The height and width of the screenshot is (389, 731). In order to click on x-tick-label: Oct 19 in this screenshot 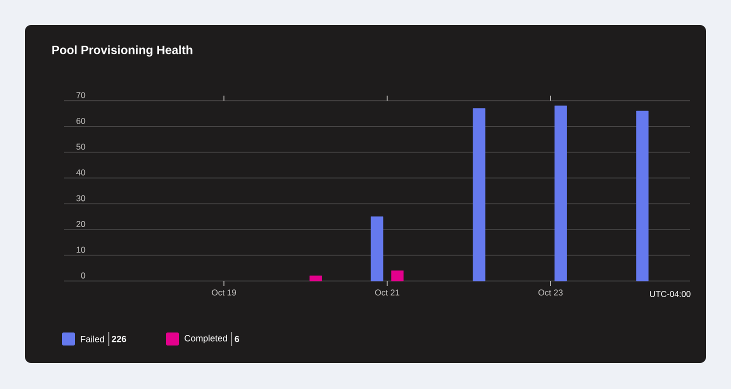, I will do `click(224, 293)`.